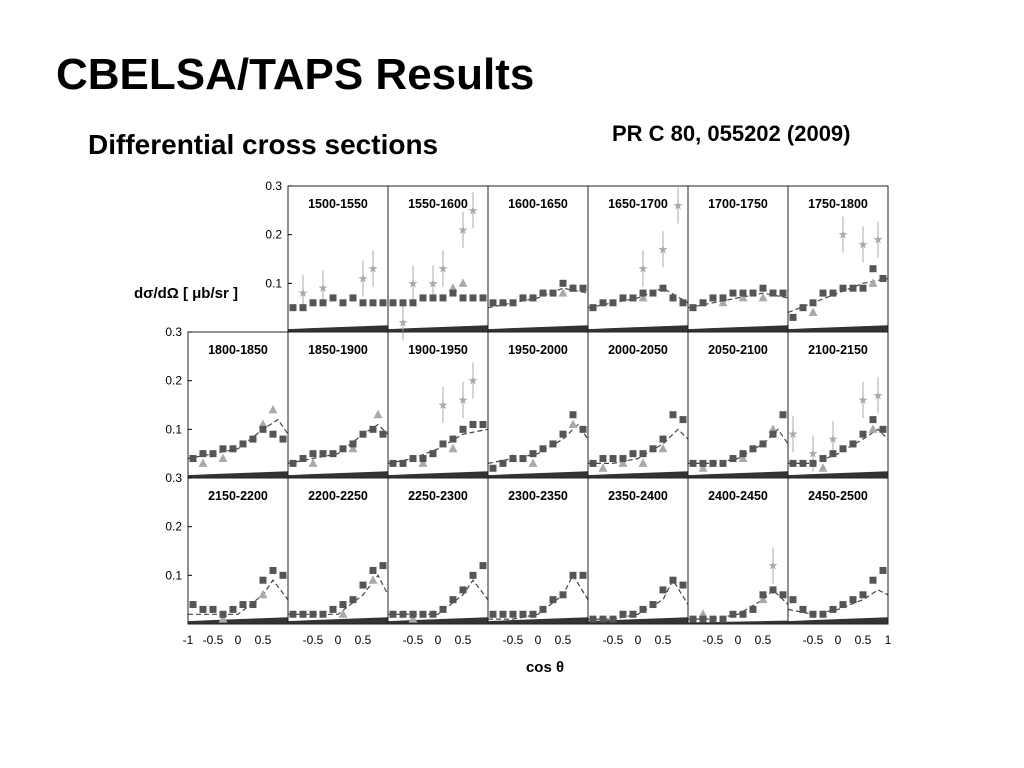 Image resolution: width=1024 pixels, height=768 pixels. Describe the element at coordinates (338, 594) in the screenshot. I see `fit-curve` at that location.